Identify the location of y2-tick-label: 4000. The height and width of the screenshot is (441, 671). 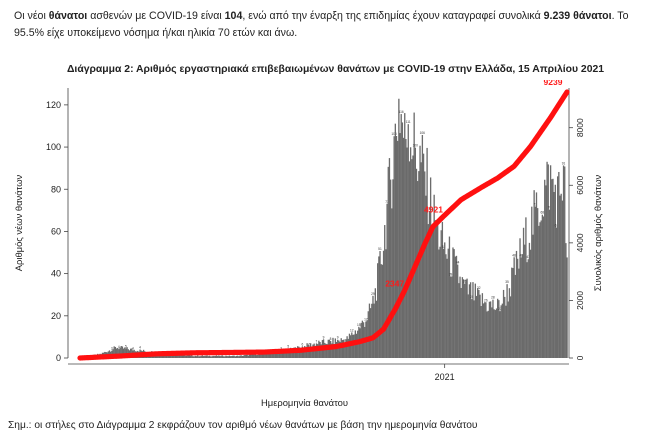
(580, 242).